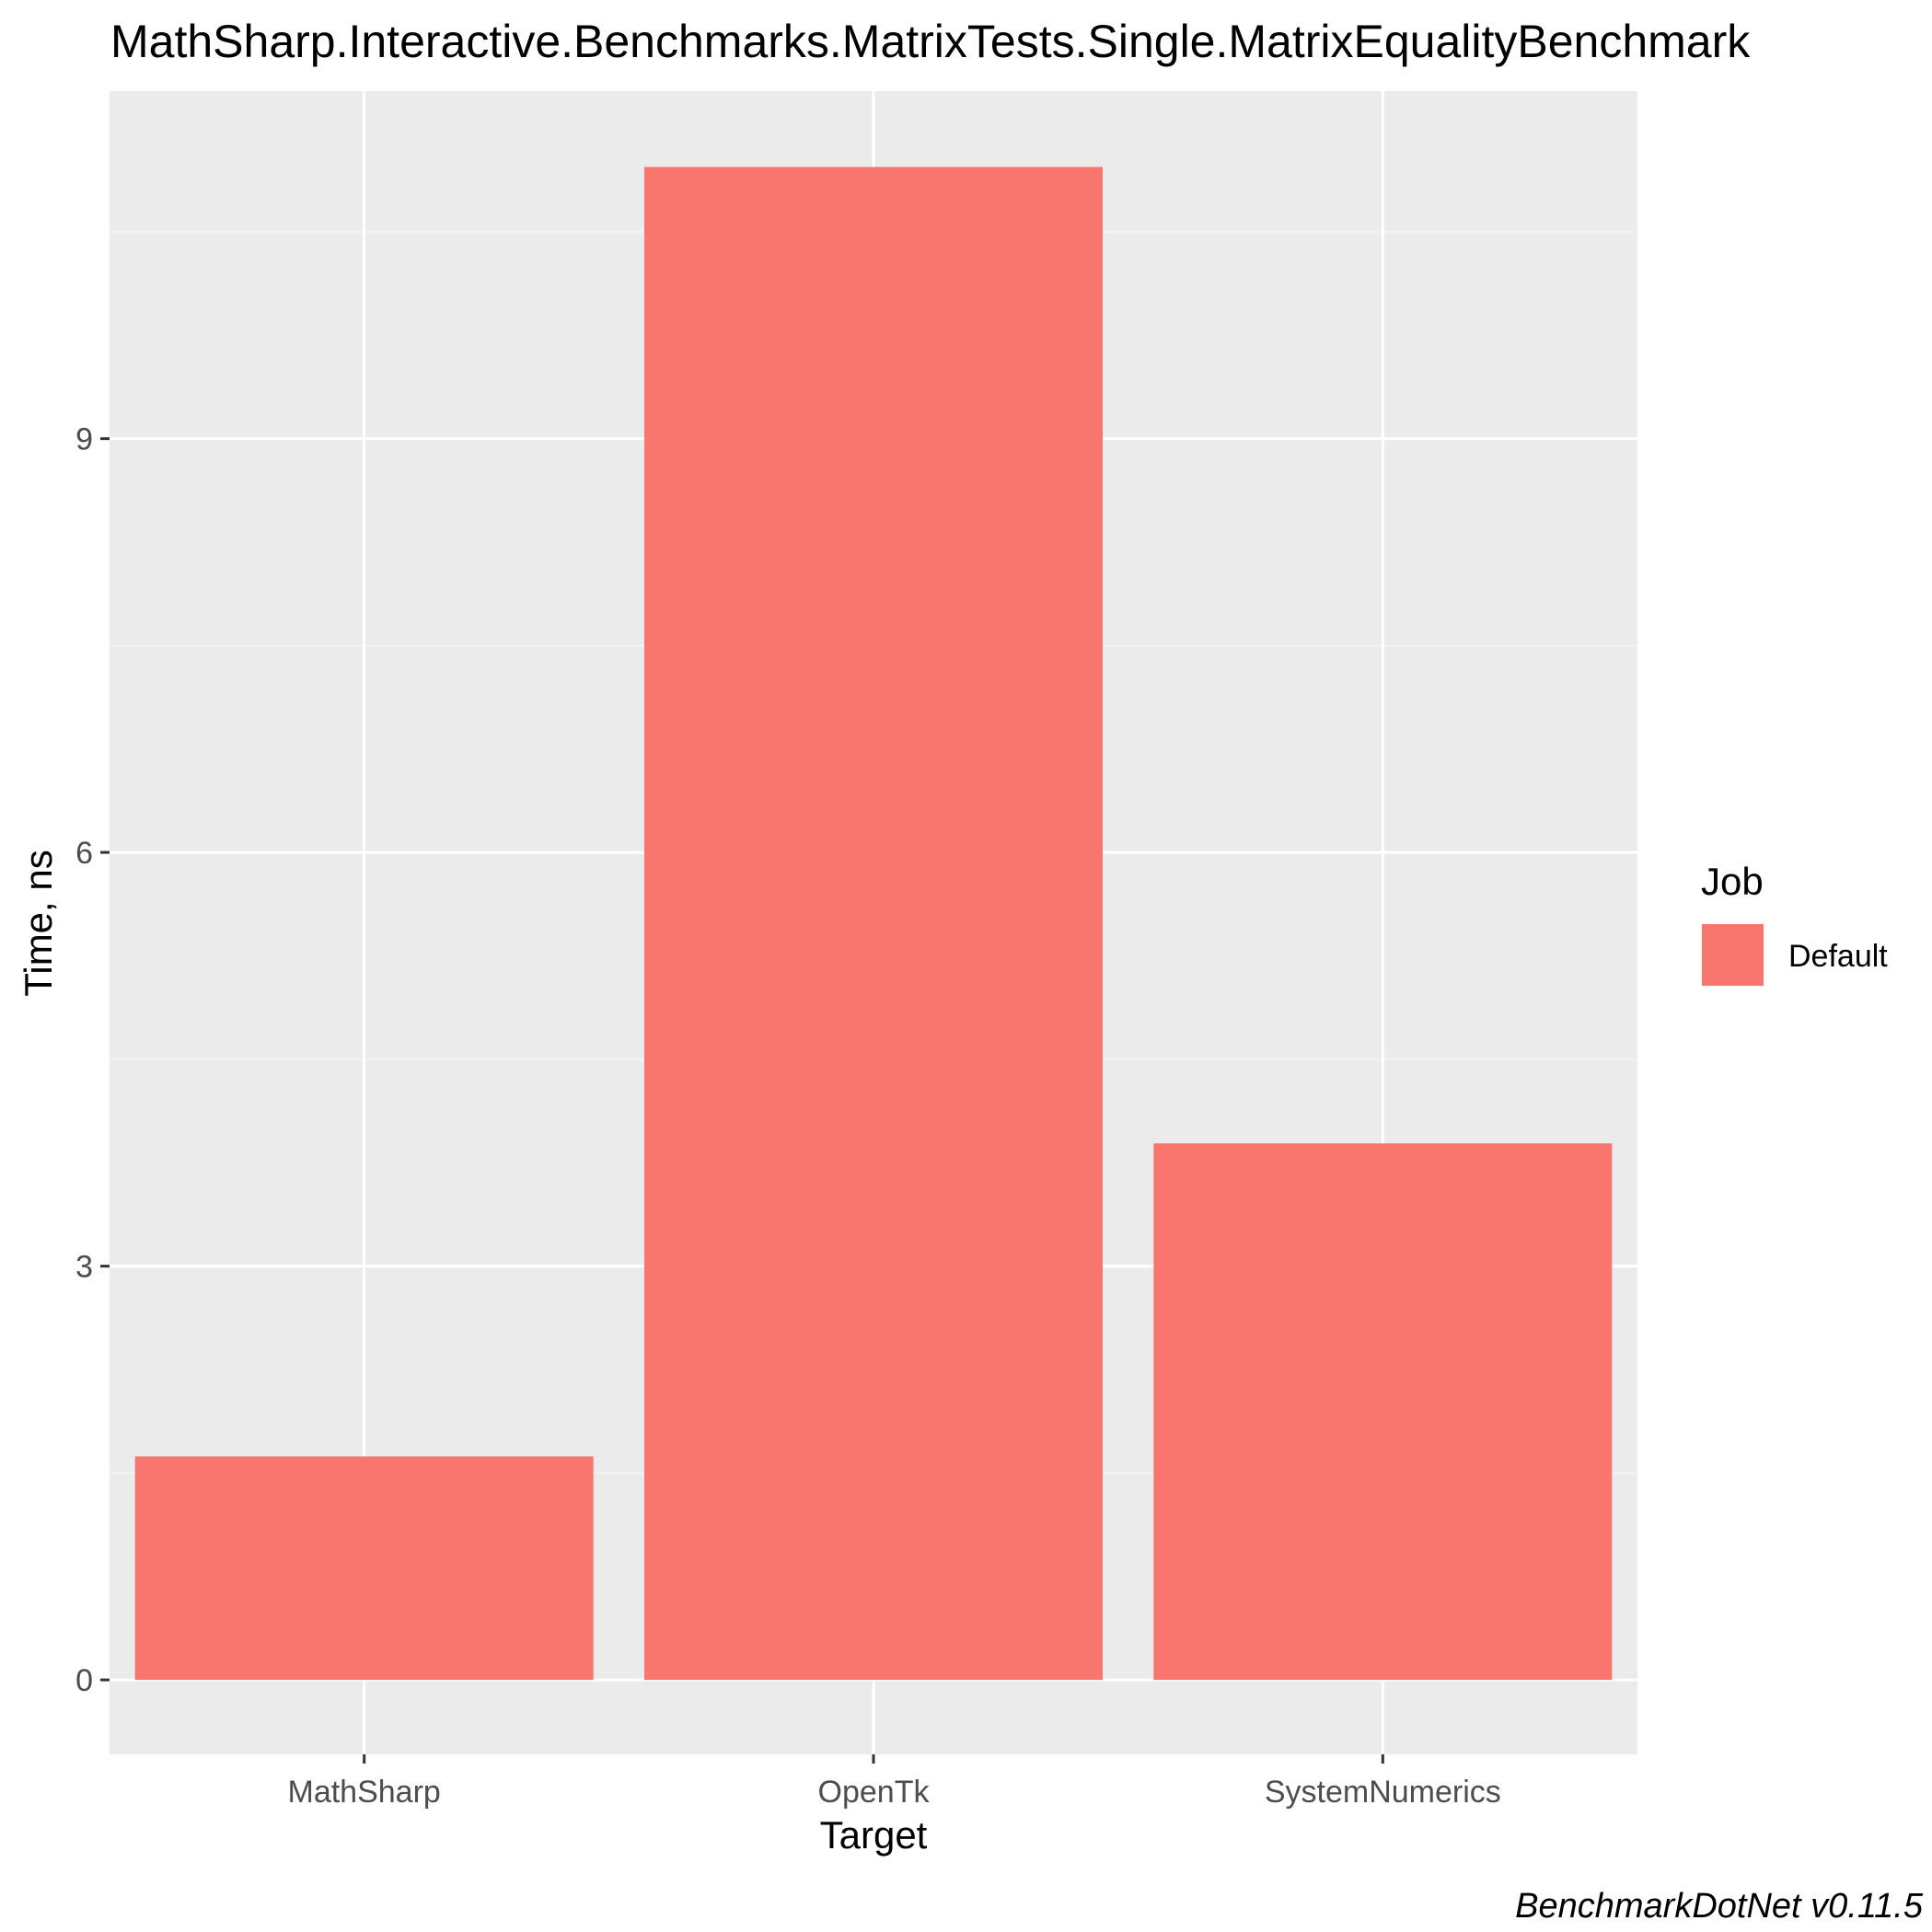 The width and height of the screenshot is (1932, 1932). What do you see at coordinates (93, 1060) in the screenshot?
I see `y-axis: 0 3 6 9` at bounding box center [93, 1060].